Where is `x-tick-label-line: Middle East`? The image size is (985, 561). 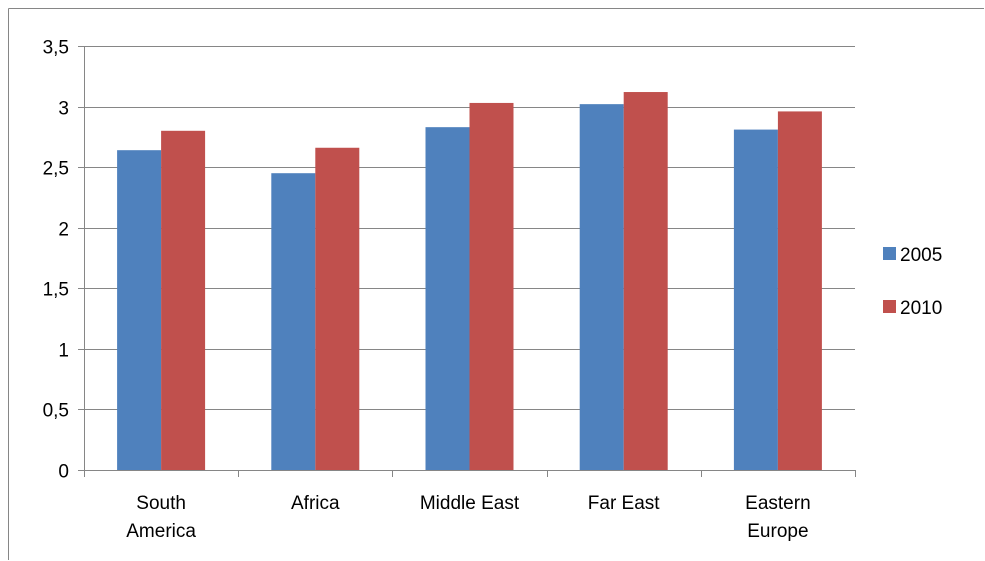 x-tick-label-line: Middle East is located at coordinates (470, 503).